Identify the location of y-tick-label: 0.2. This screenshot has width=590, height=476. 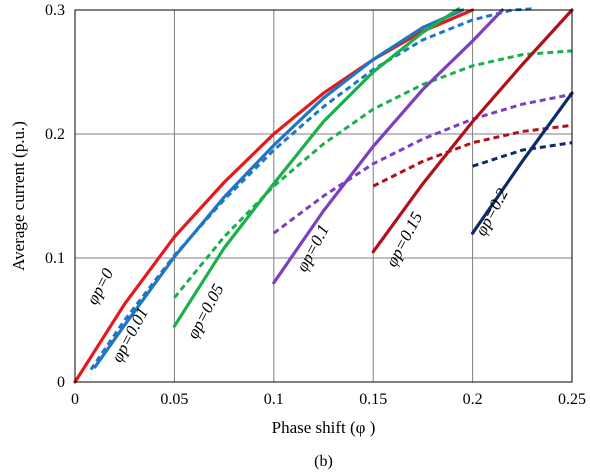
(55, 134).